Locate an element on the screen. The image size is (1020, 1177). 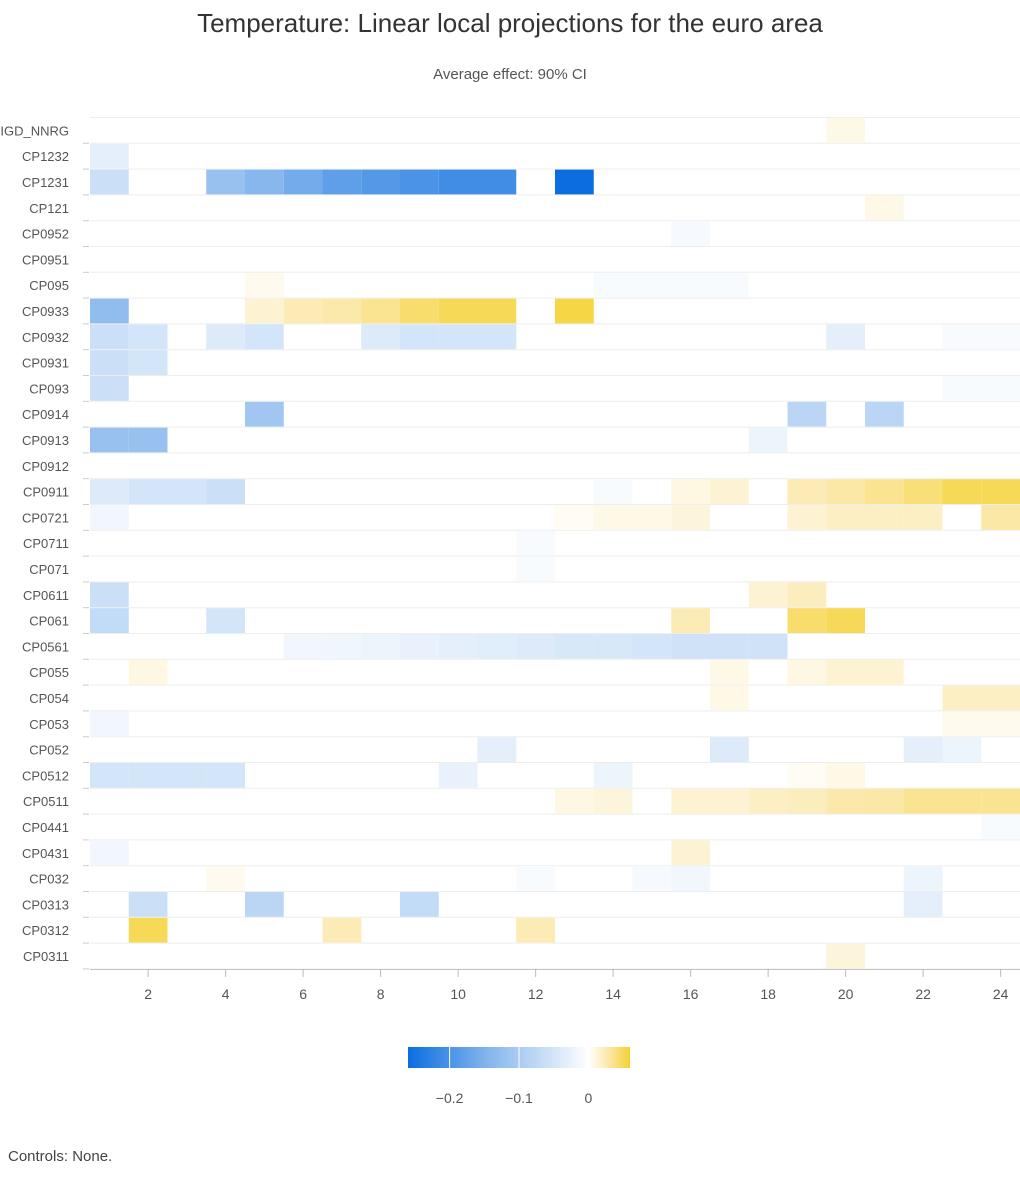
row-label: CP0711 is located at coordinates (46, 543).